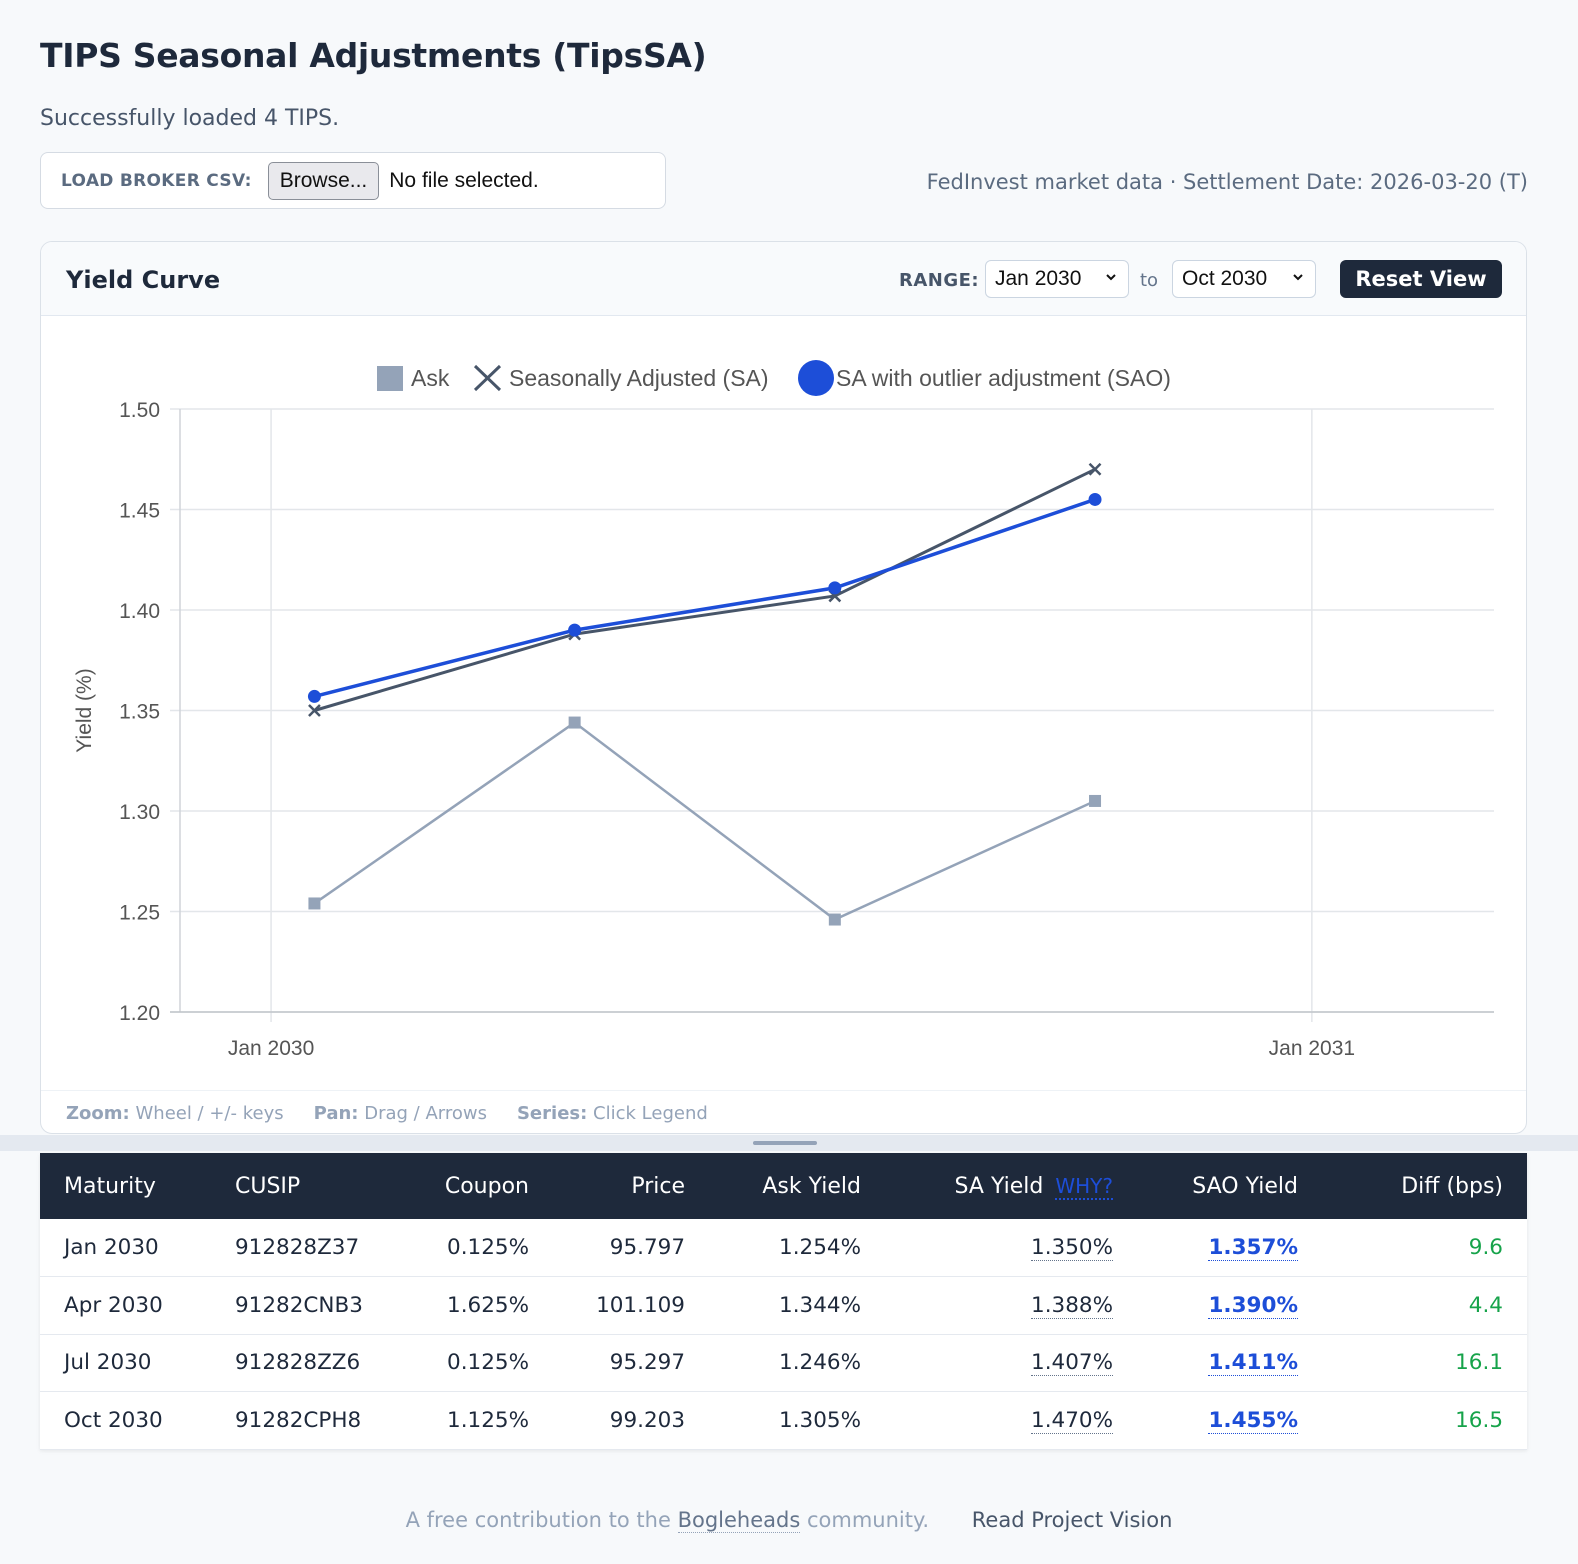 The width and height of the screenshot is (1578, 1564). Describe the element at coordinates (1072, 1305) in the screenshot. I see `sa-yield-value: 1.388%` at that location.